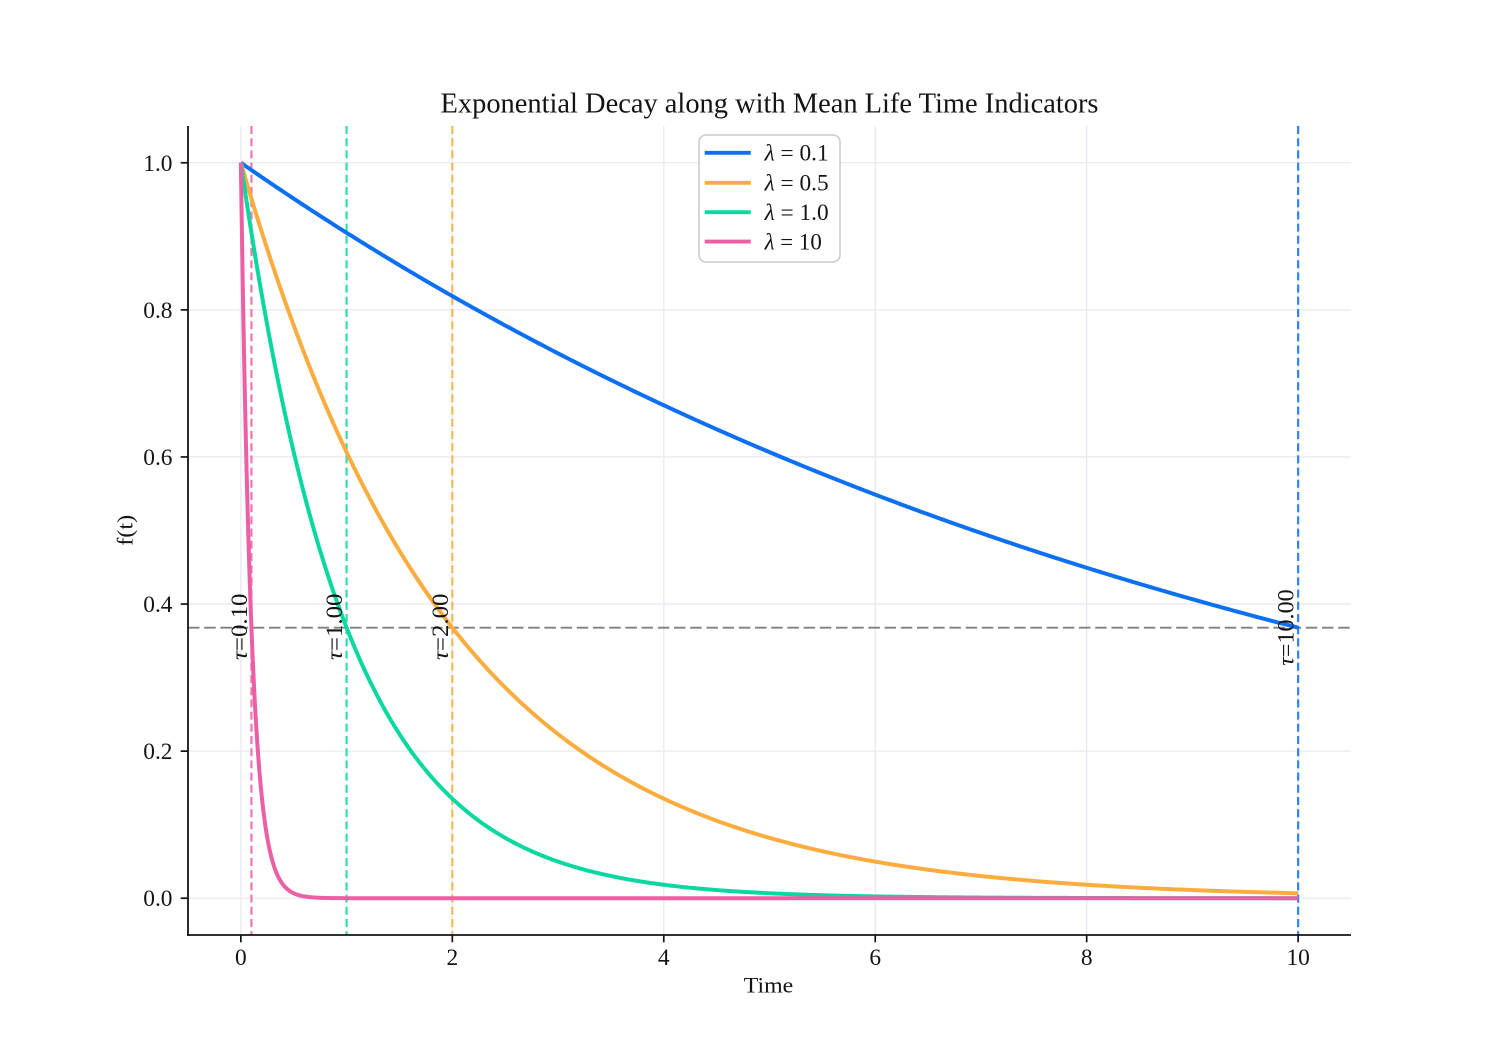 The width and height of the screenshot is (1500, 1055). Describe the element at coordinates (241, 958) in the screenshot. I see `svg-text: 0` at that location.